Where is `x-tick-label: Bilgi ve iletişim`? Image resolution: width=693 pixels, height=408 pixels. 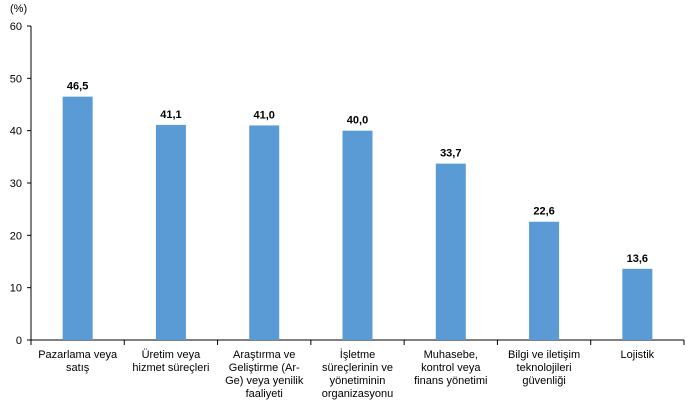 x-tick-label: Bilgi ve iletişim is located at coordinates (544, 355).